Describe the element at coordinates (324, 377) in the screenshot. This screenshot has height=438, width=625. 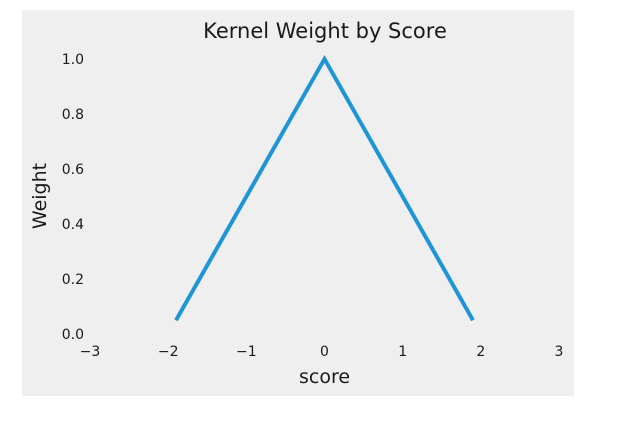
I see `x-axis-label: score` at that location.